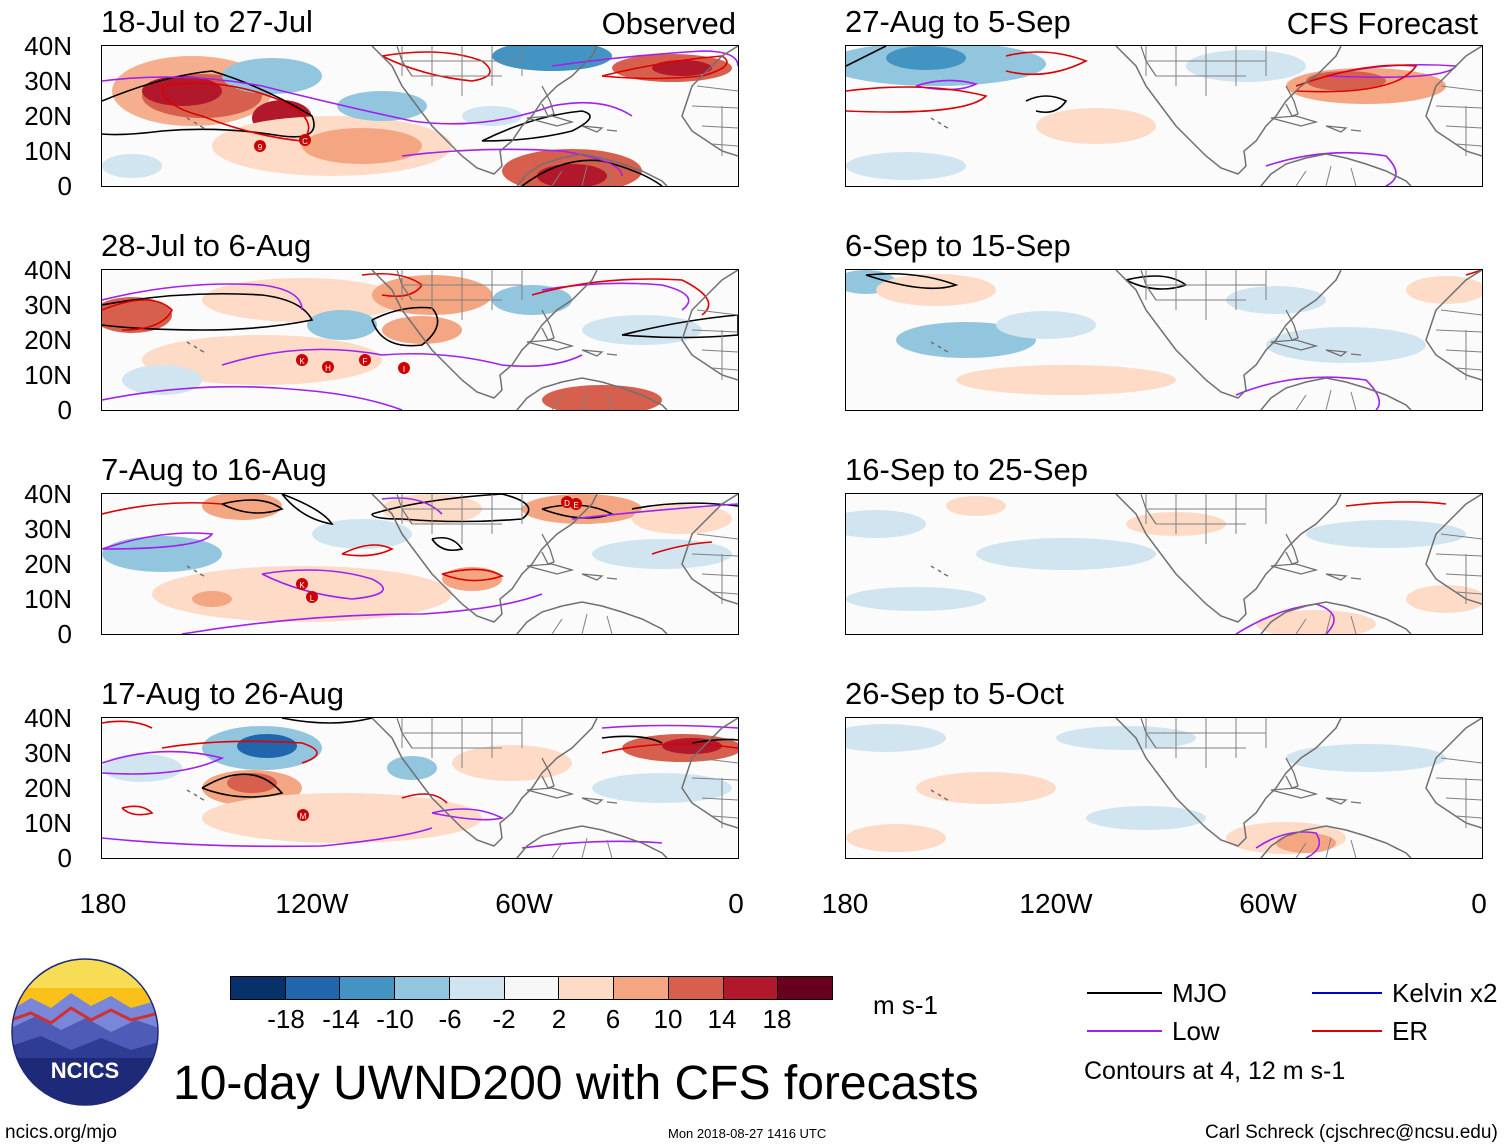 The width and height of the screenshot is (1510, 1147). I want to click on map-panel-2: K H F I, so click(420, 340).